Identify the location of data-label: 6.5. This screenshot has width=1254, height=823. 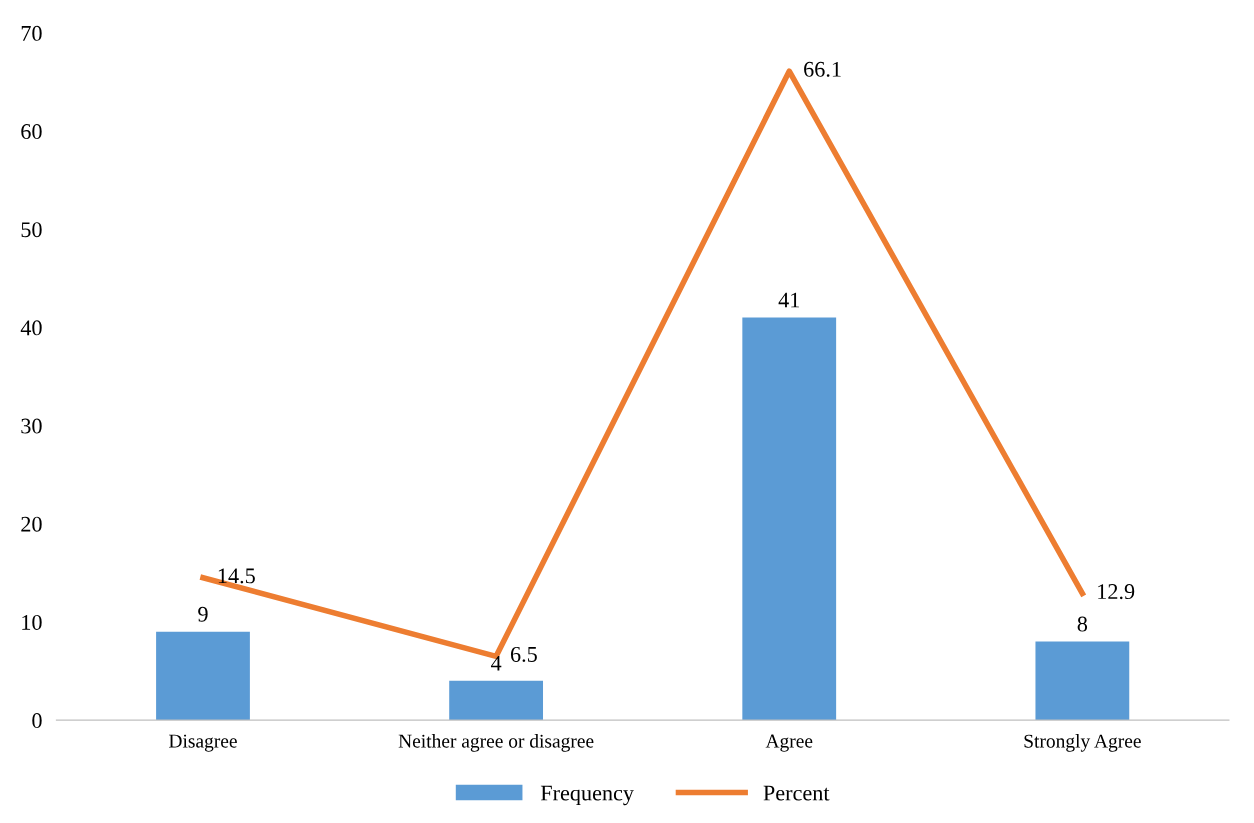
(523, 654).